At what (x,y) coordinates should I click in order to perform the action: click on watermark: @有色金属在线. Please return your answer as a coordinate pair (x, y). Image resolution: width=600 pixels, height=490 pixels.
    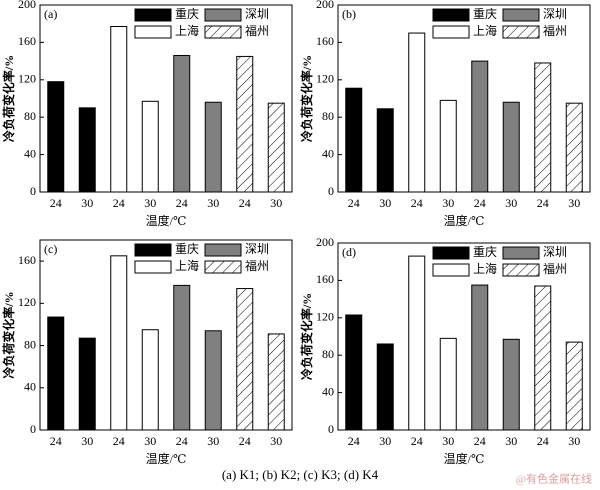
    Looking at the image, I should click on (554, 479).